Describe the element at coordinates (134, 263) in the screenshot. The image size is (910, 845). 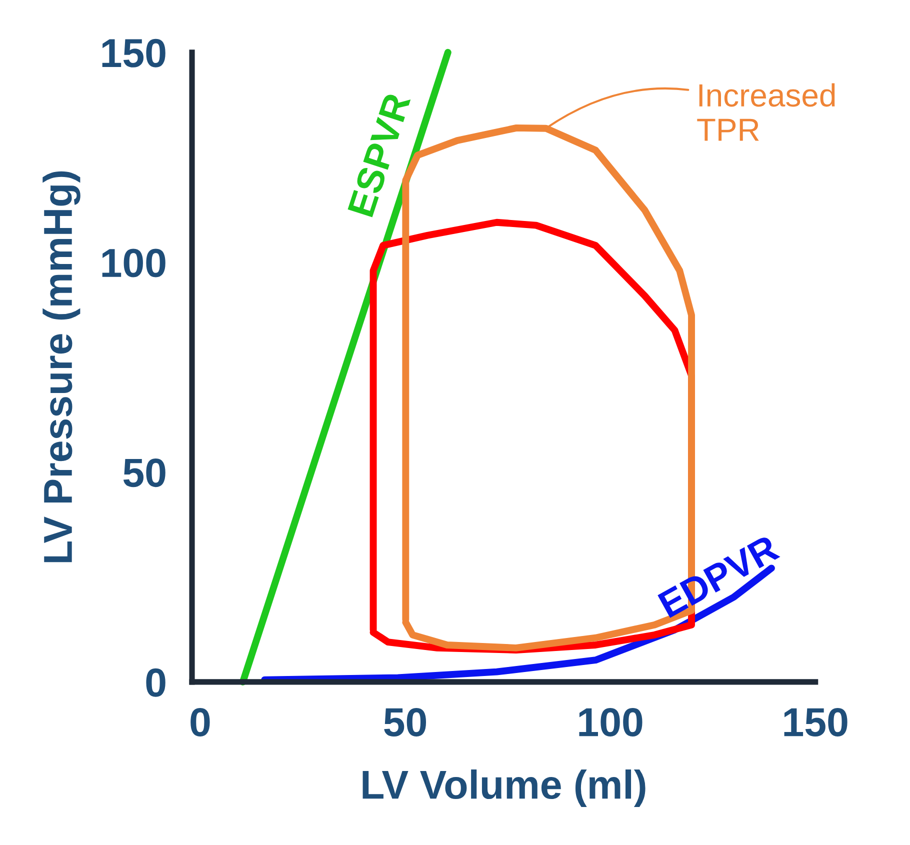
I see `y-tick-label: 100` at that location.